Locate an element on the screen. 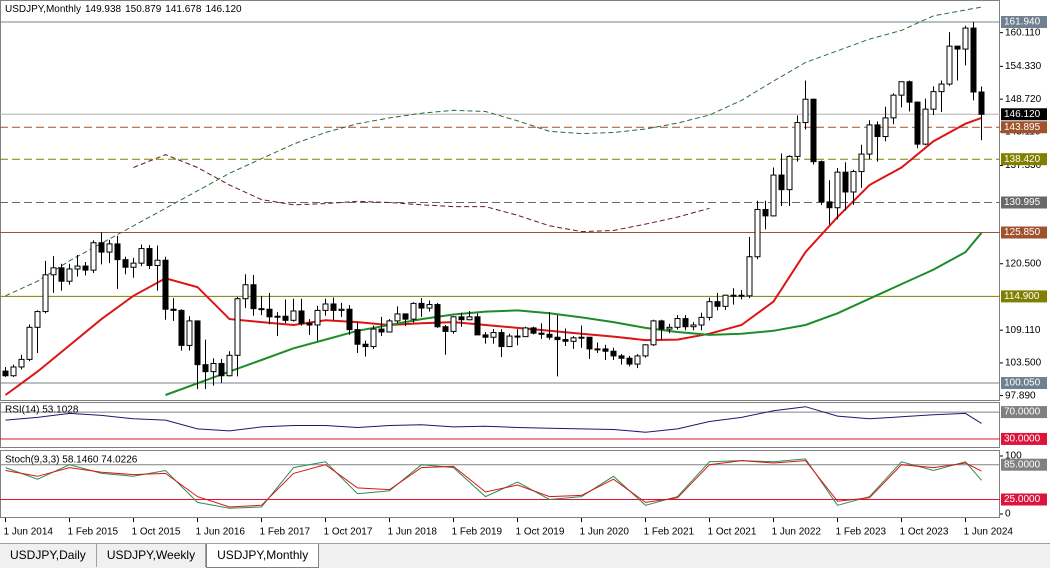  level-label: 161.940 is located at coordinates (1022, 22).